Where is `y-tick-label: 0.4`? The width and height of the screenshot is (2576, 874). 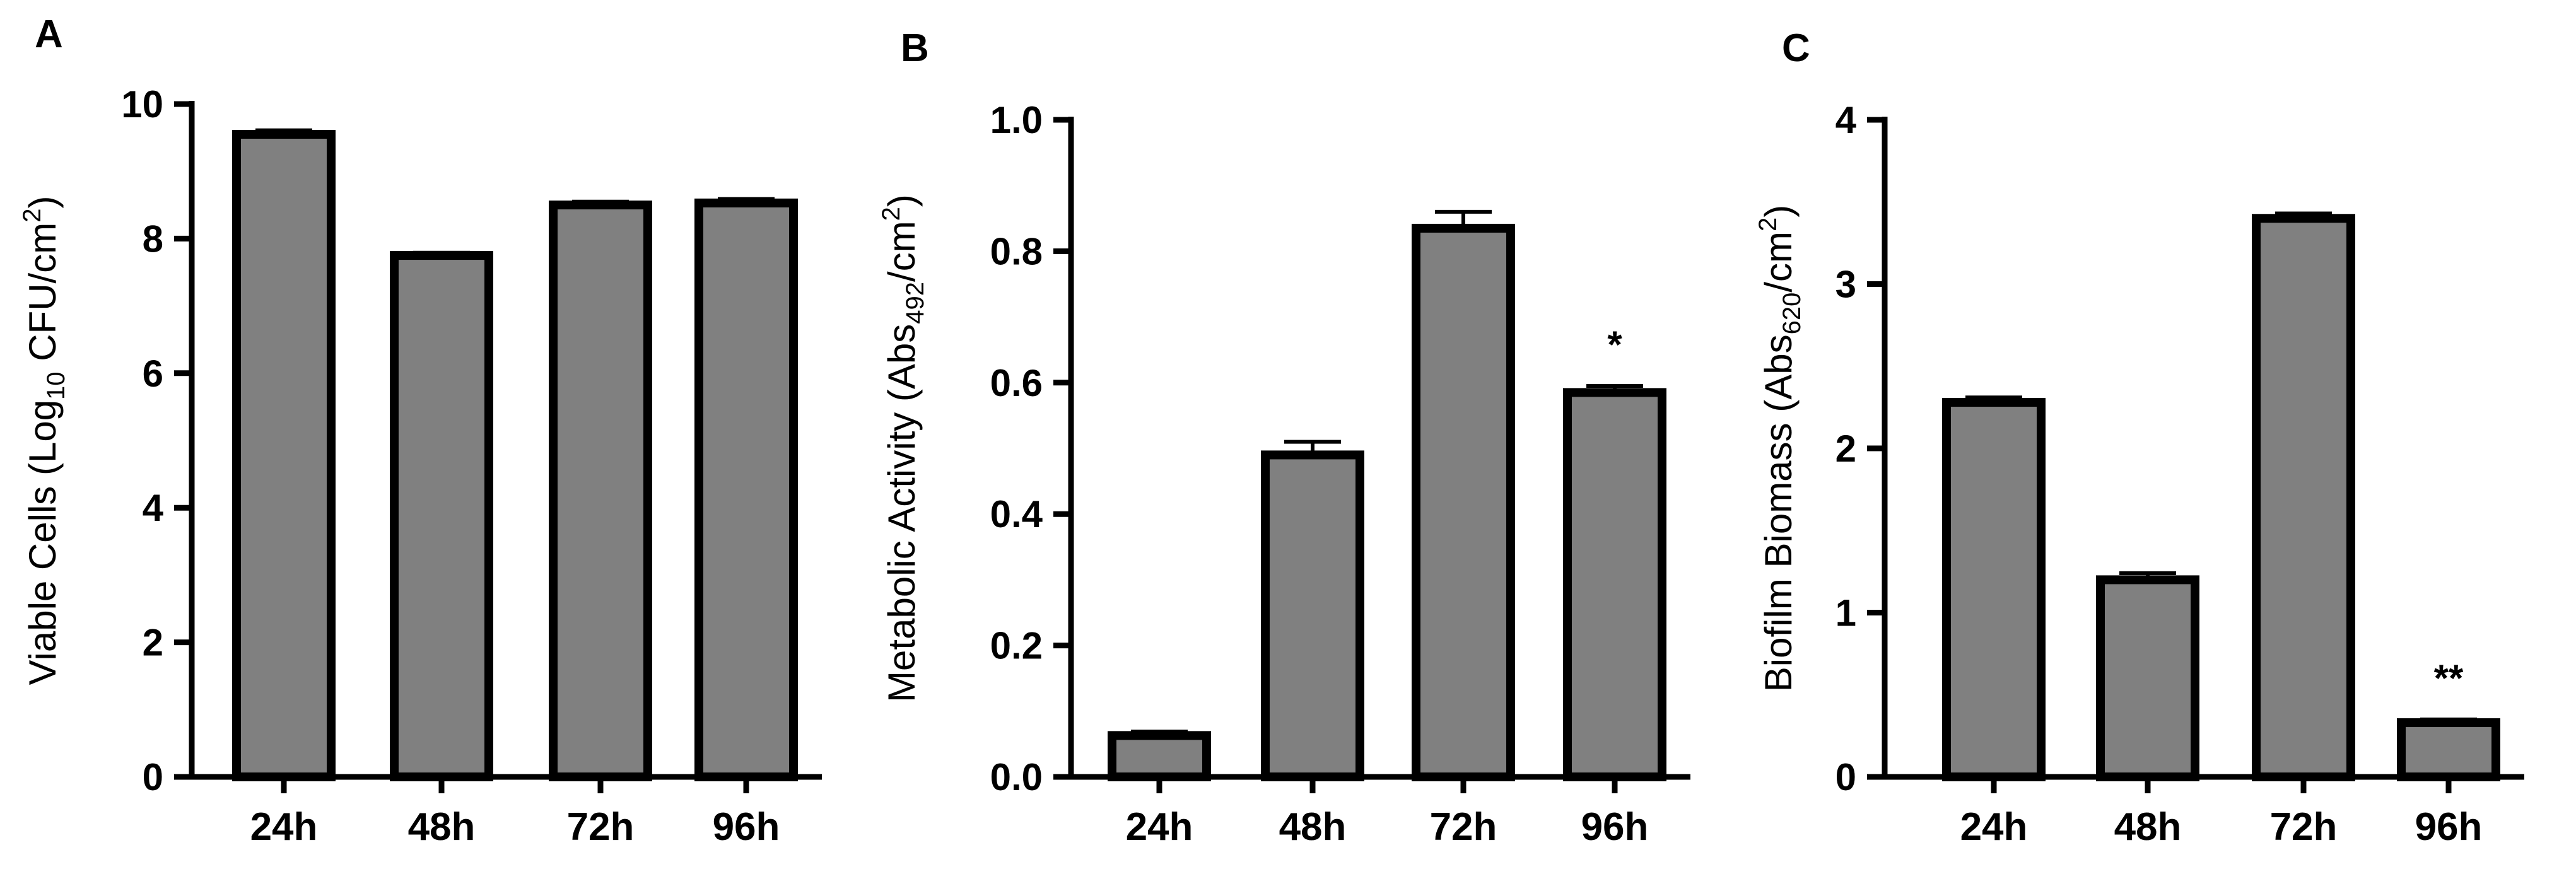 y-tick-label: 0.4 is located at coordinates (1016, 514).